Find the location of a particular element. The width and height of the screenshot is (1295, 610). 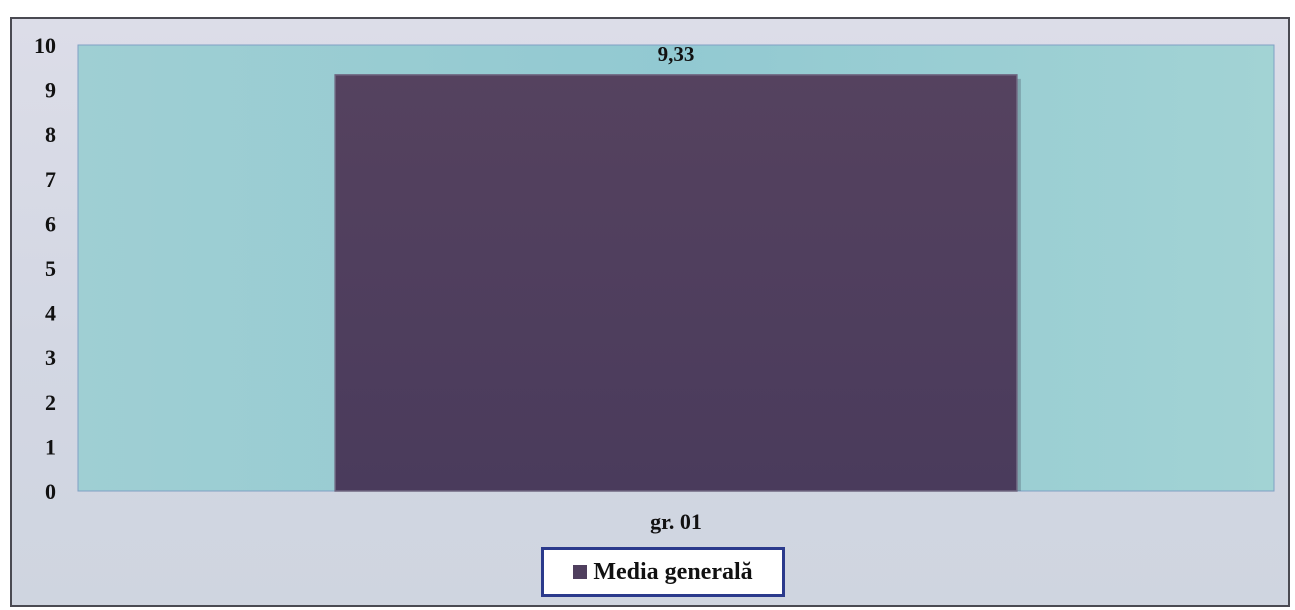

y-tick-label: 4 is located at coordinates (50, 313).